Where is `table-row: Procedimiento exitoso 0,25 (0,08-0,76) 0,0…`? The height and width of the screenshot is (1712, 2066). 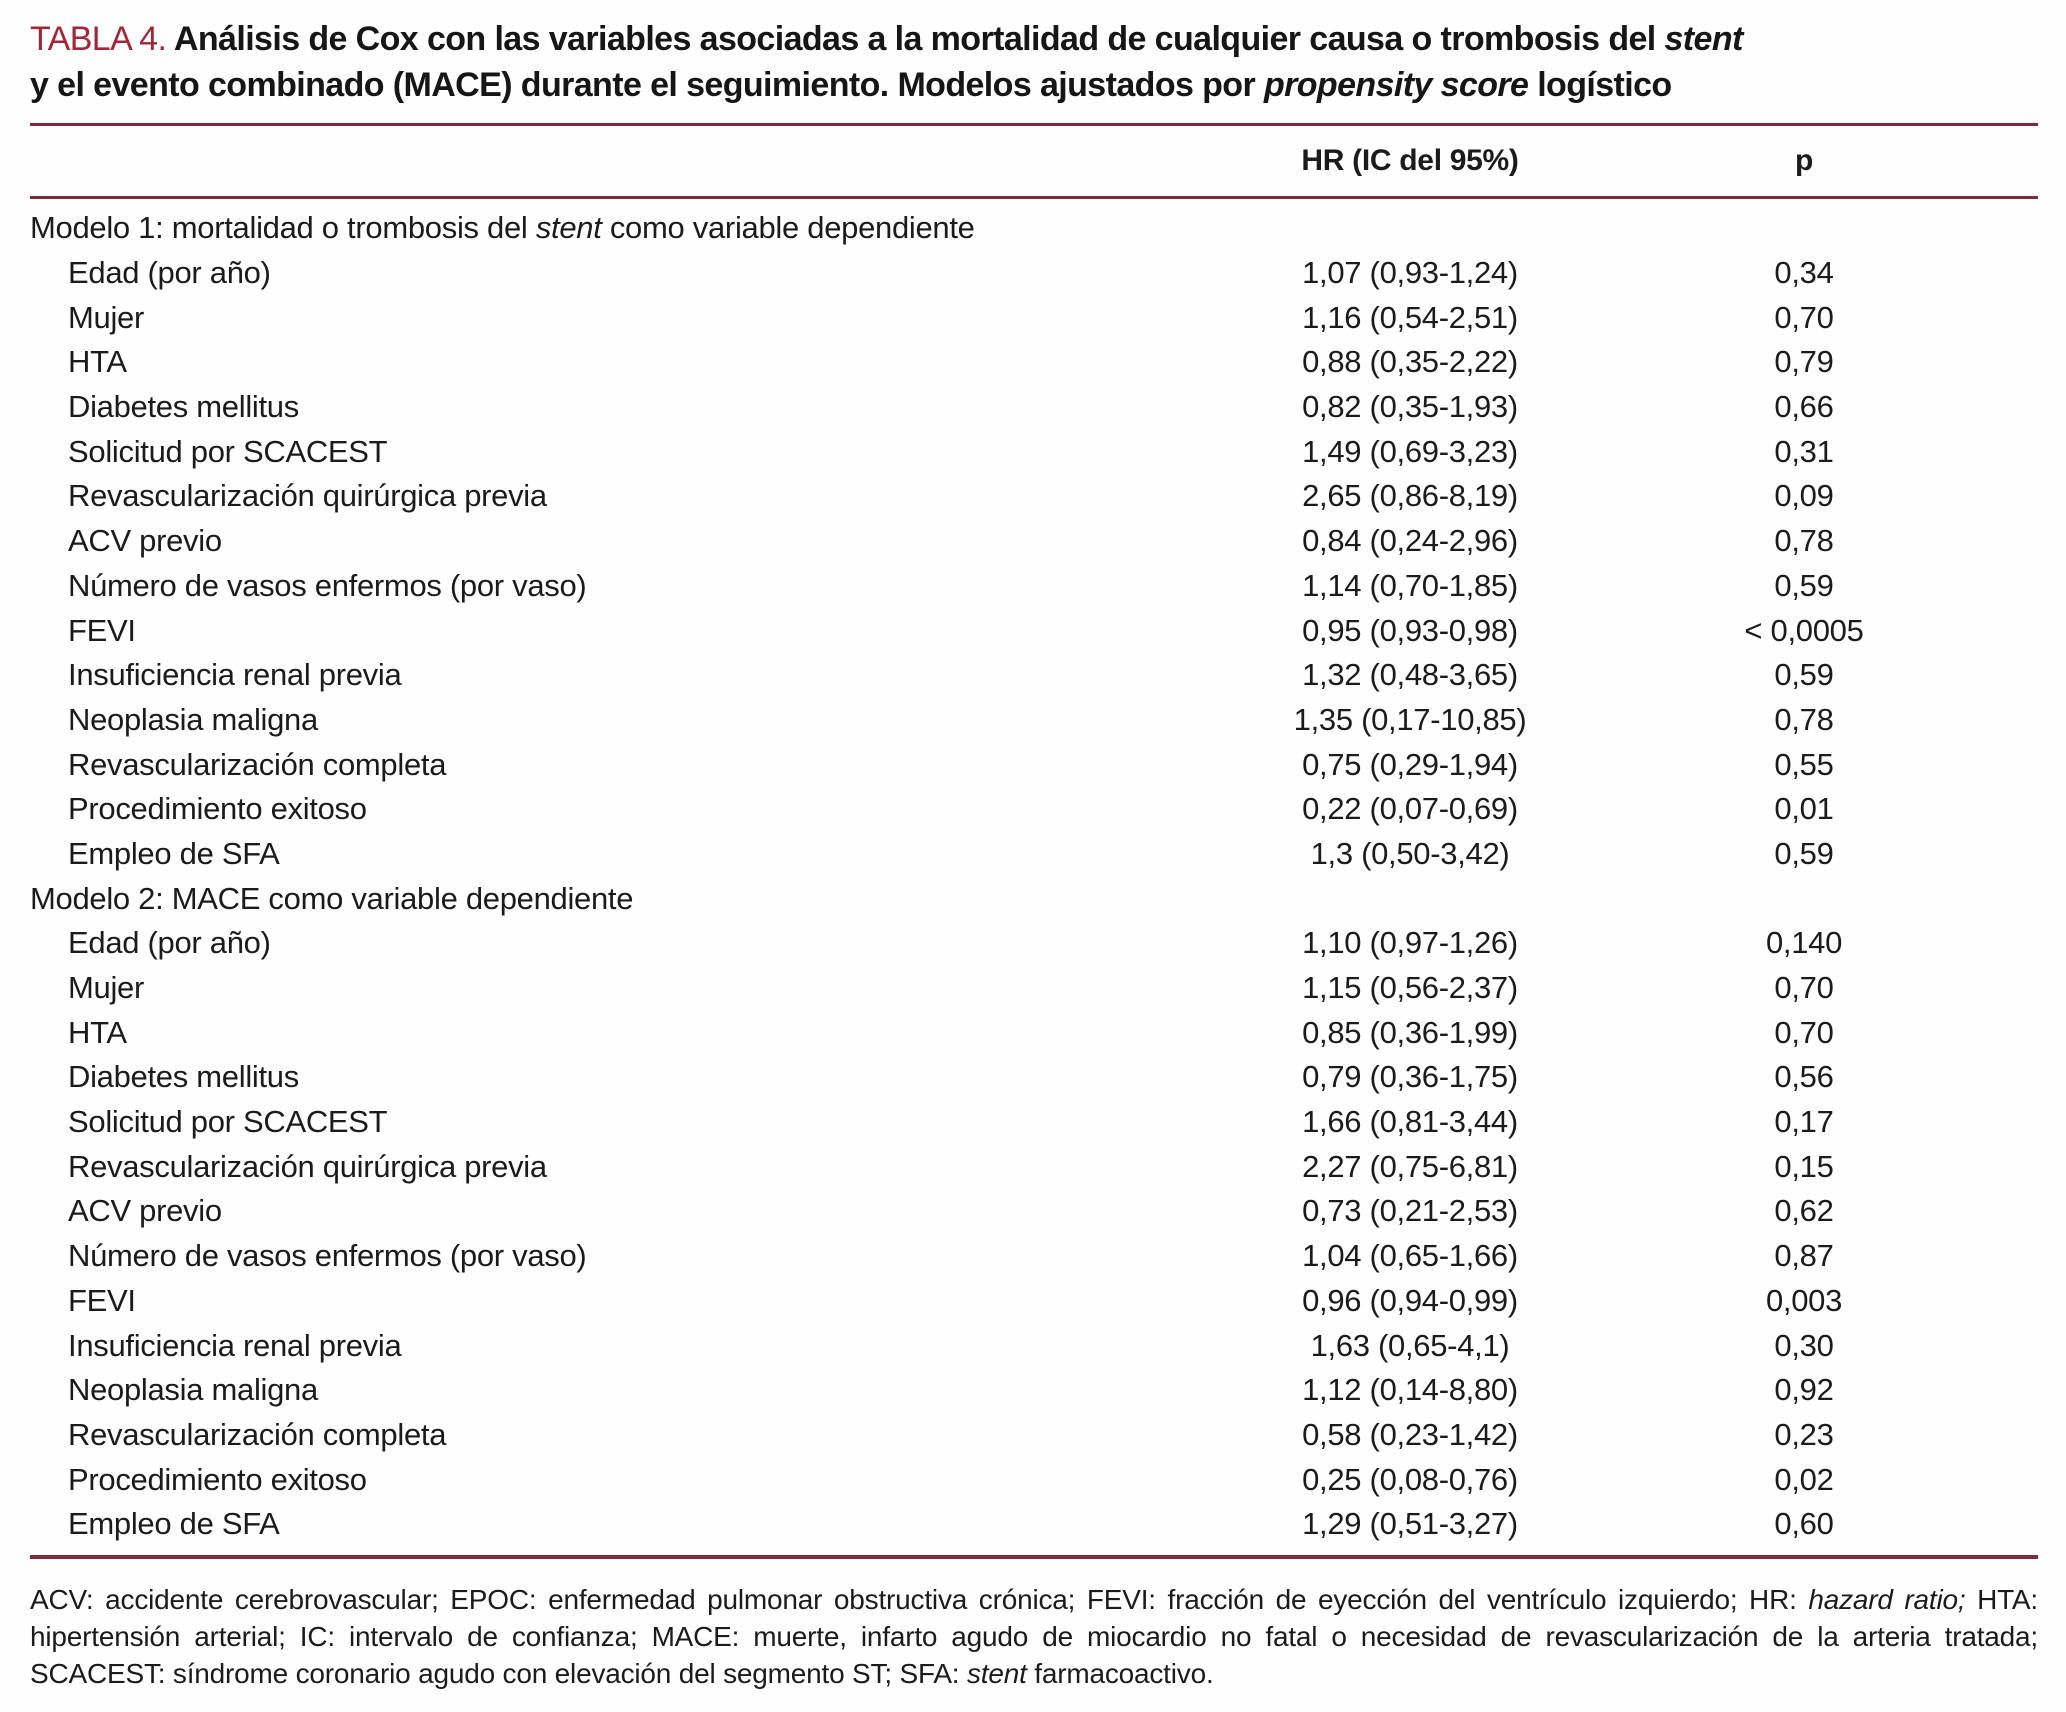 table-row: Procedimiento exitoso 0,25 (0,08-0,76) 0,0… is located at coordinates (1034, 1479).